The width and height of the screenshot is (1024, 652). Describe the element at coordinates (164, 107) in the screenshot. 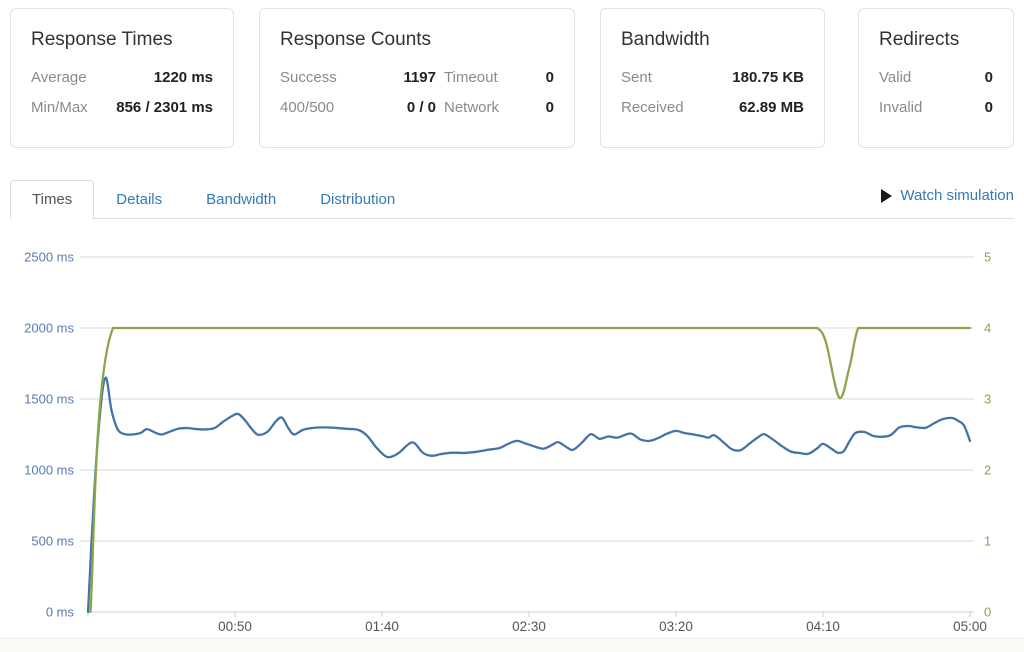

I see `stat-value: 856 / 2301 ms` at that location.